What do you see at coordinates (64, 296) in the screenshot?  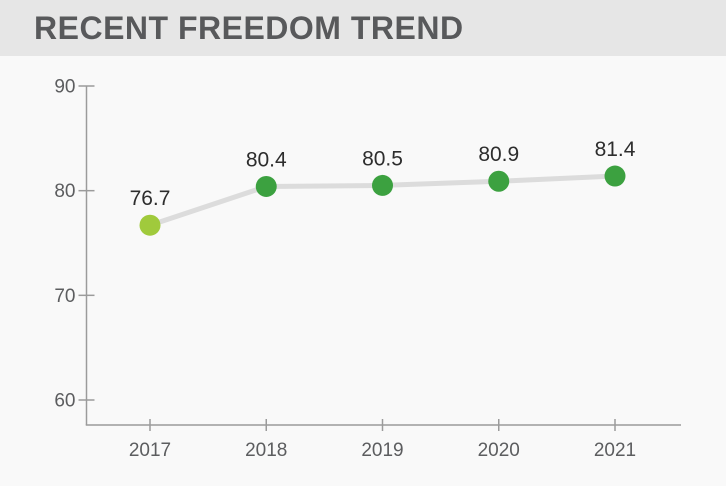 I see `y-tick-label: 70` at bounding box center [64, 296].